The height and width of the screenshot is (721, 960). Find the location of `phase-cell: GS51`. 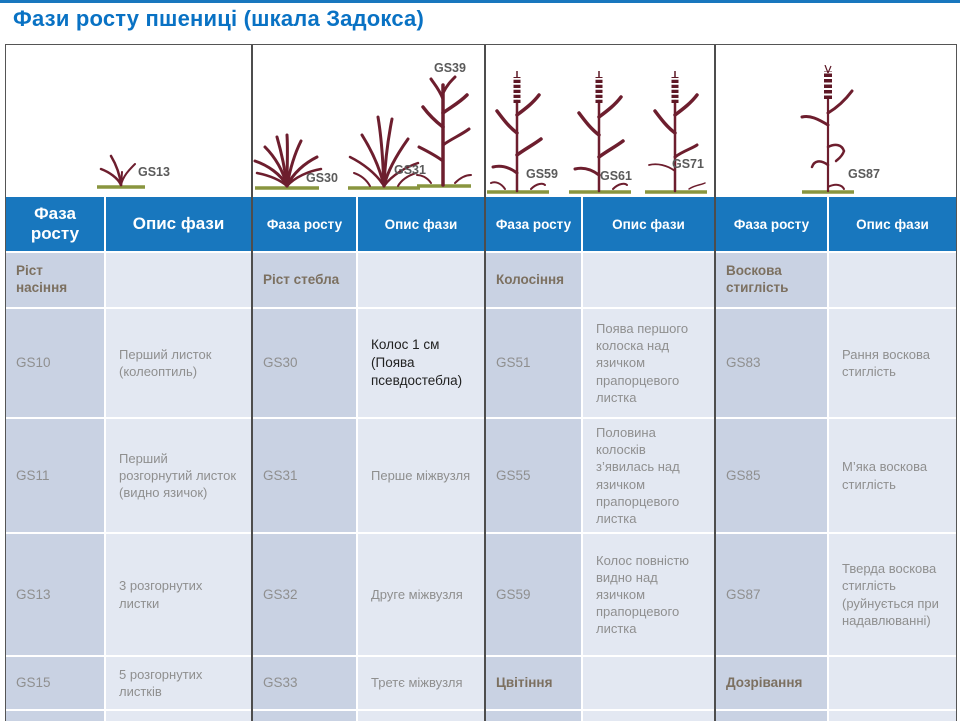

phase-cell: GS51 is located at coordinates (533, 363).